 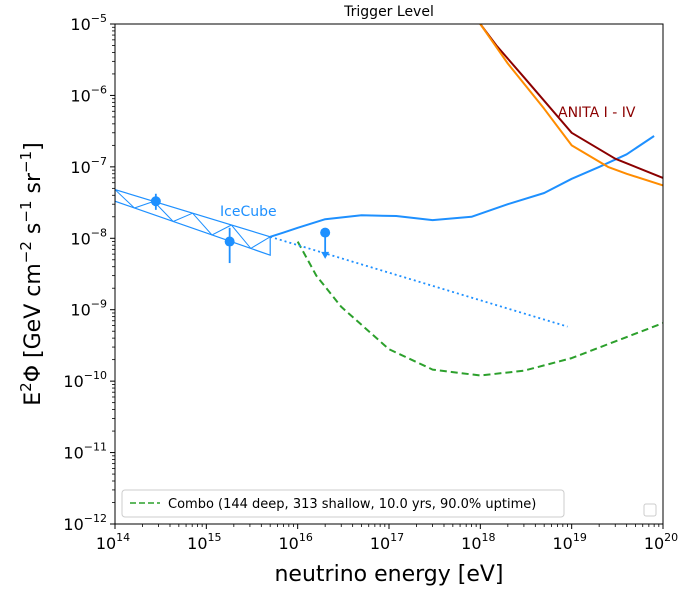 What do you see at coordinates (248, 212) in the screenshot?
I see `annotation-icecube: IceCube` at bounding box center [248, 212].